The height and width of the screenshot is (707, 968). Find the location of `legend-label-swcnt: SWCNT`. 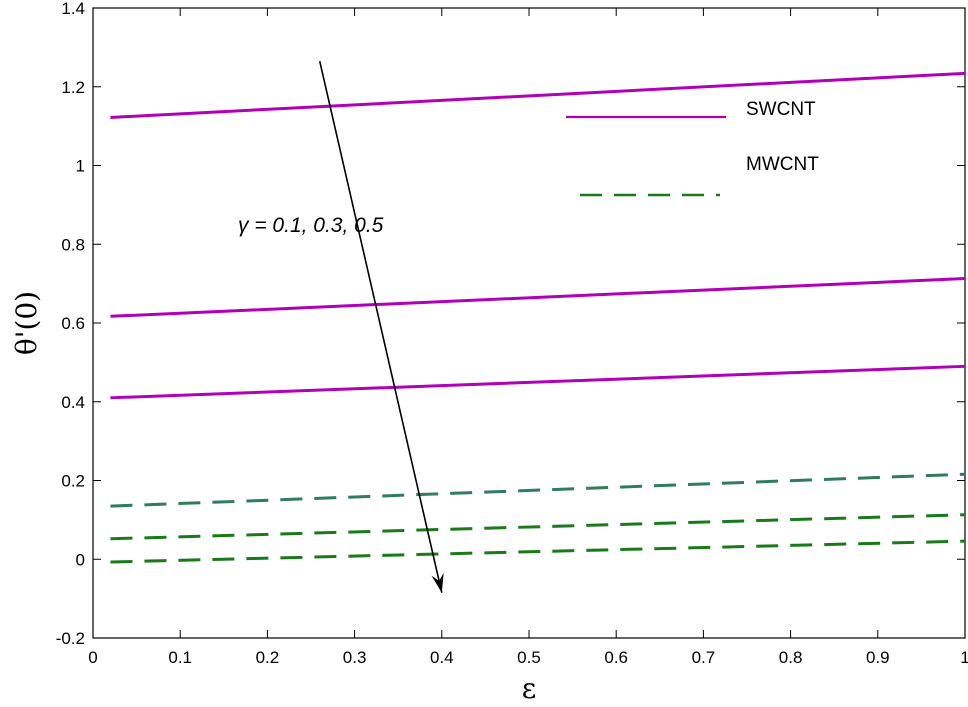

legend-label-swcnt: SWCNT is located at coordinates (781, 109).